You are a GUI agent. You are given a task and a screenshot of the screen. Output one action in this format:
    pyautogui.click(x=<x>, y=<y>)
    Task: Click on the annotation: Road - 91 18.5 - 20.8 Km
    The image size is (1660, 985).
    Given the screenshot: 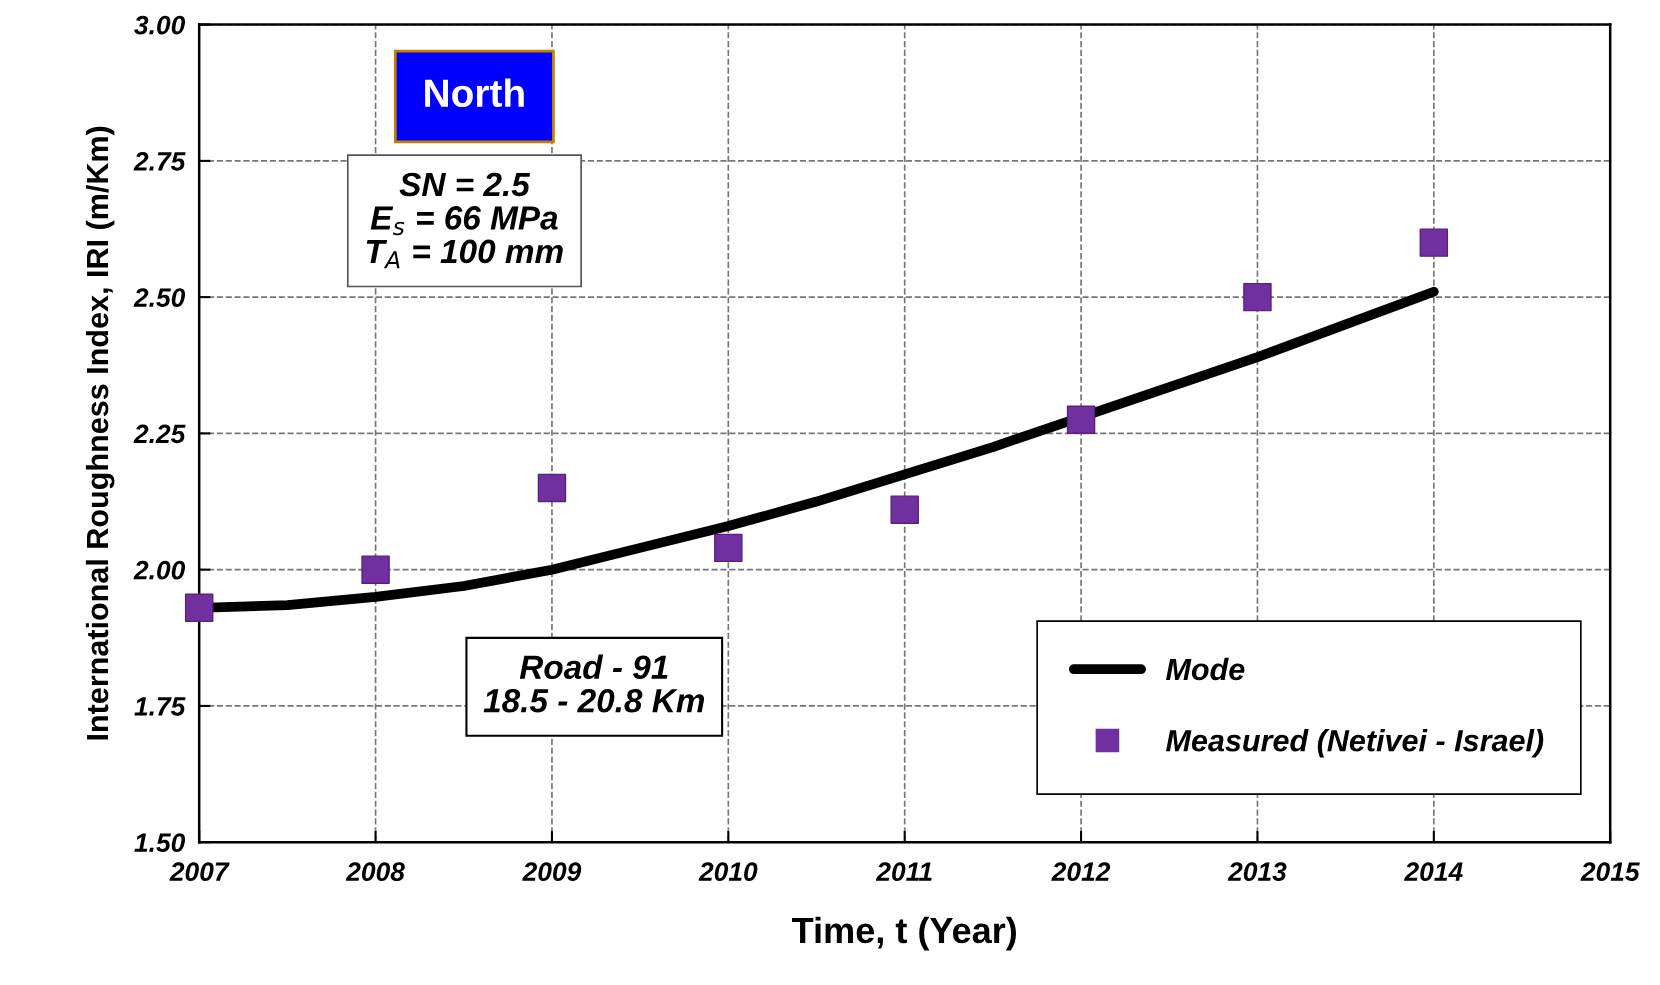 What is the action you would take?
    pyautogui.click(x=594, y=683)
    